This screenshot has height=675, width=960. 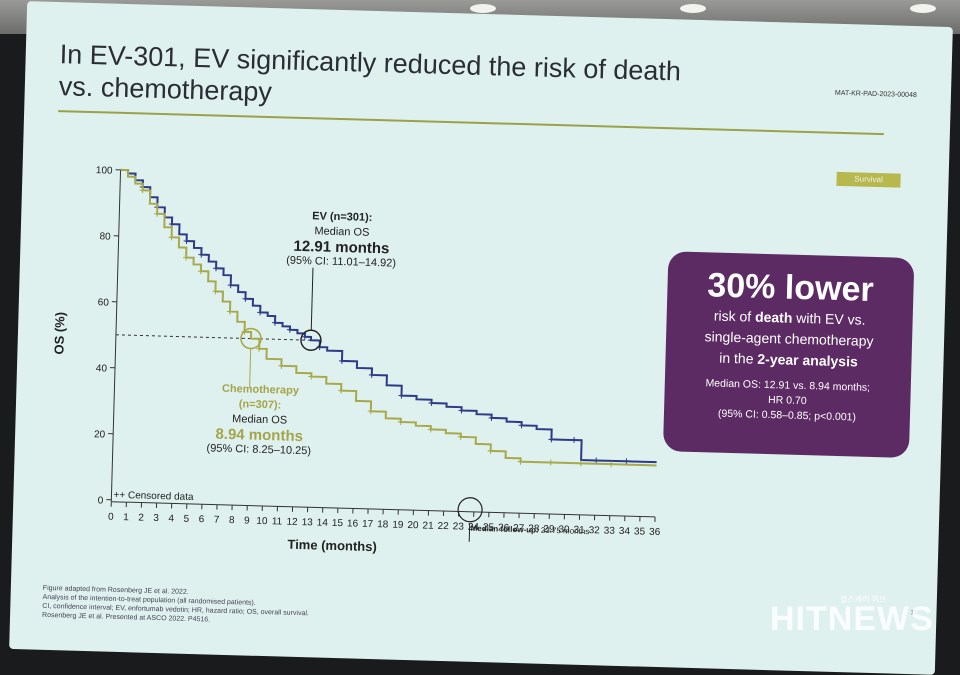 What do you see at coordinates (790, 288) in the screenshot?
I see `callout-headline: 30% lower` at bounding box center [790, 288].